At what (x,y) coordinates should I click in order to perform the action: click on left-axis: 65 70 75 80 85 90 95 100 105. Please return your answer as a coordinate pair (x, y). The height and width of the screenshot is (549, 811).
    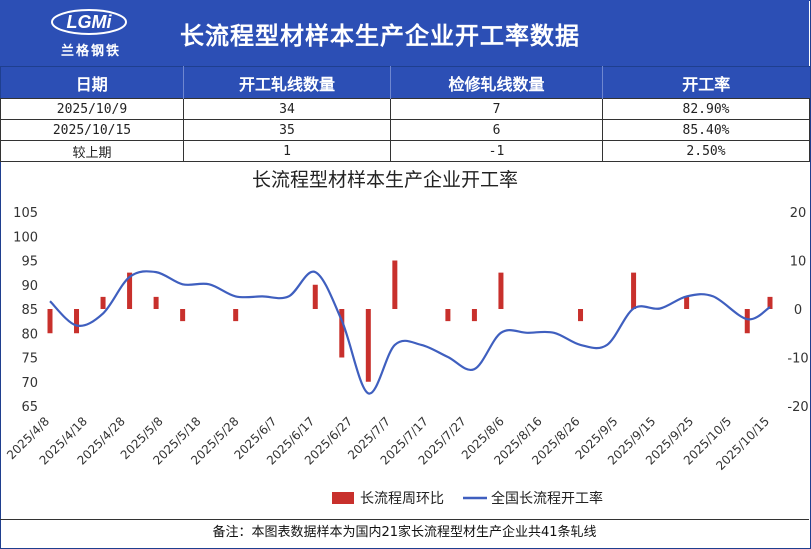
    Looking at the image, I should click on (25, 310).